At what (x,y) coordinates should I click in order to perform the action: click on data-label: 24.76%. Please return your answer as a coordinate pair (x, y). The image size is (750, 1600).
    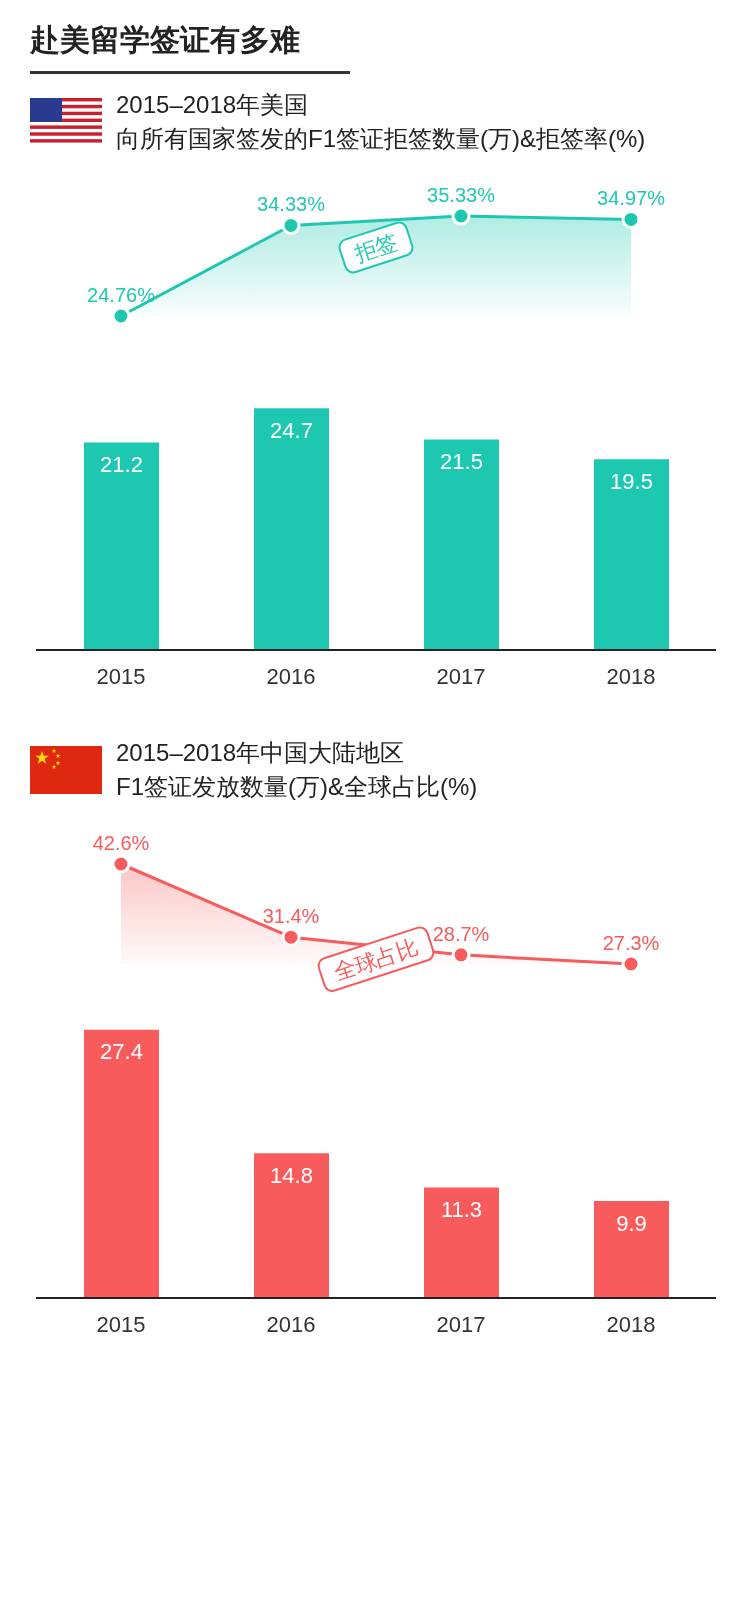
    Looking at the image, I should click on (121, 295).